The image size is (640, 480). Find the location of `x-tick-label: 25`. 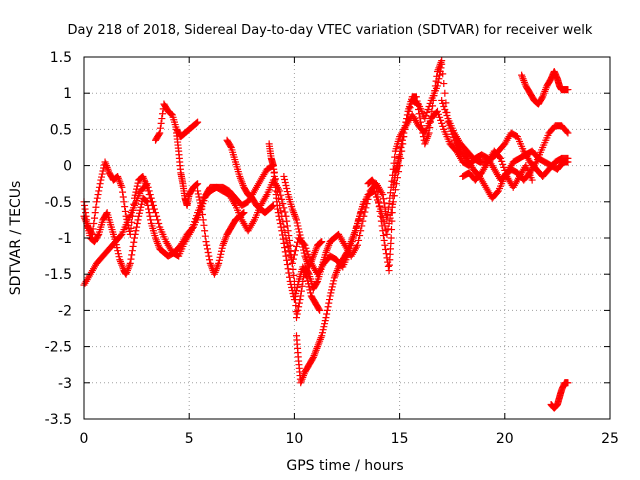

x-tick-label: 25 is located at coordinates (610, 439).